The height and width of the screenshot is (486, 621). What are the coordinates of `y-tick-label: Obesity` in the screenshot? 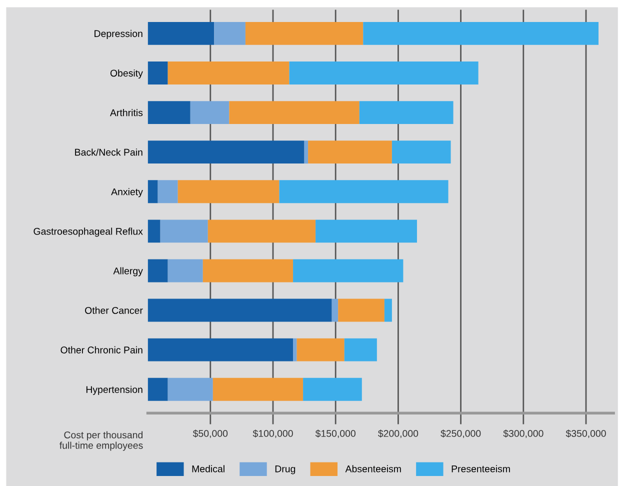 It's located at (126, 74).